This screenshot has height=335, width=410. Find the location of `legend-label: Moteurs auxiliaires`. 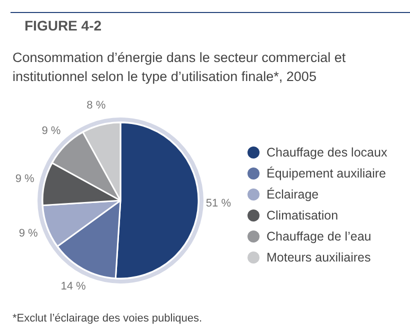

legend-label: Moteurs auxiliaires is located at coordinates (318, 257).